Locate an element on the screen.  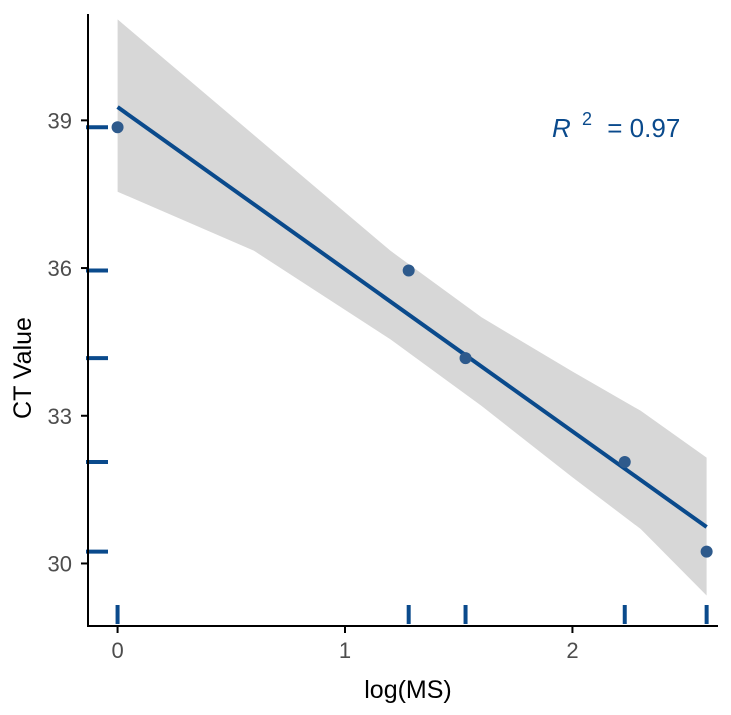
r-squared-annotation: R 2 = 0.97 is located at coordinates (616, 122).